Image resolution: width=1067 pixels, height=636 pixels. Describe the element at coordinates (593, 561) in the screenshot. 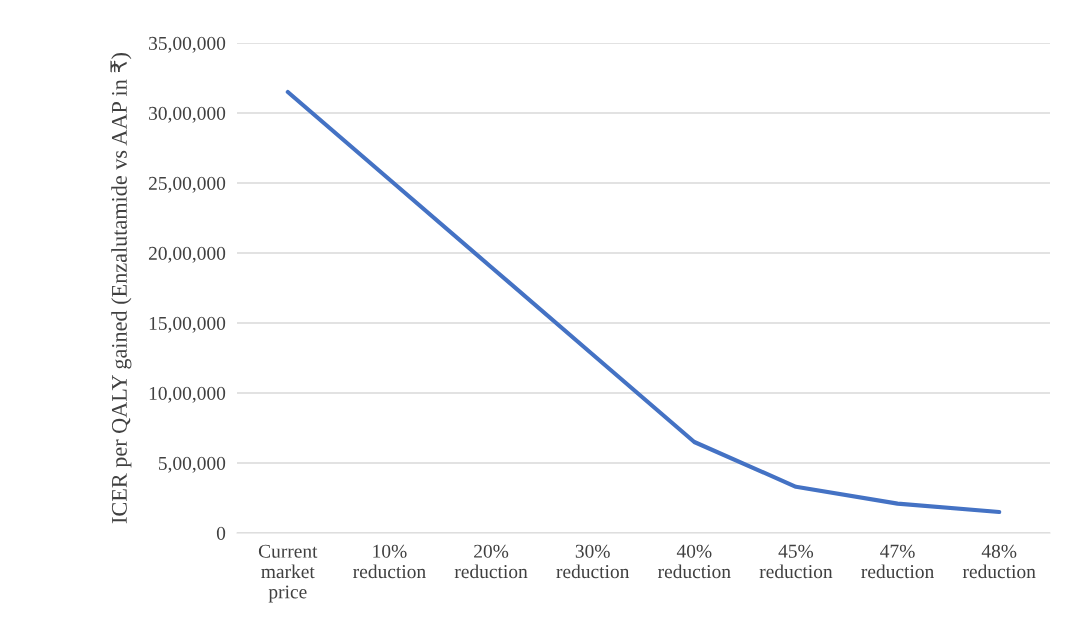

I see `x-tick-label: 30% reduction` at that location.